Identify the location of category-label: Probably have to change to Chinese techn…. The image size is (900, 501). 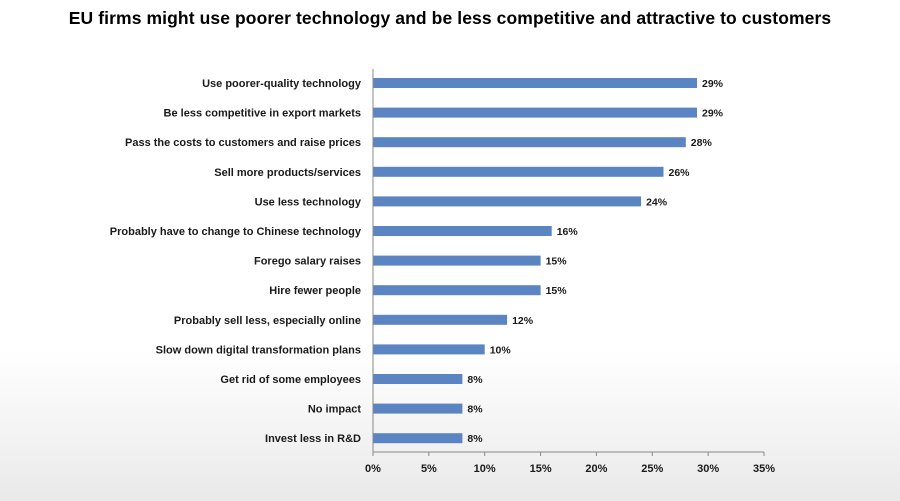
(236, 232).